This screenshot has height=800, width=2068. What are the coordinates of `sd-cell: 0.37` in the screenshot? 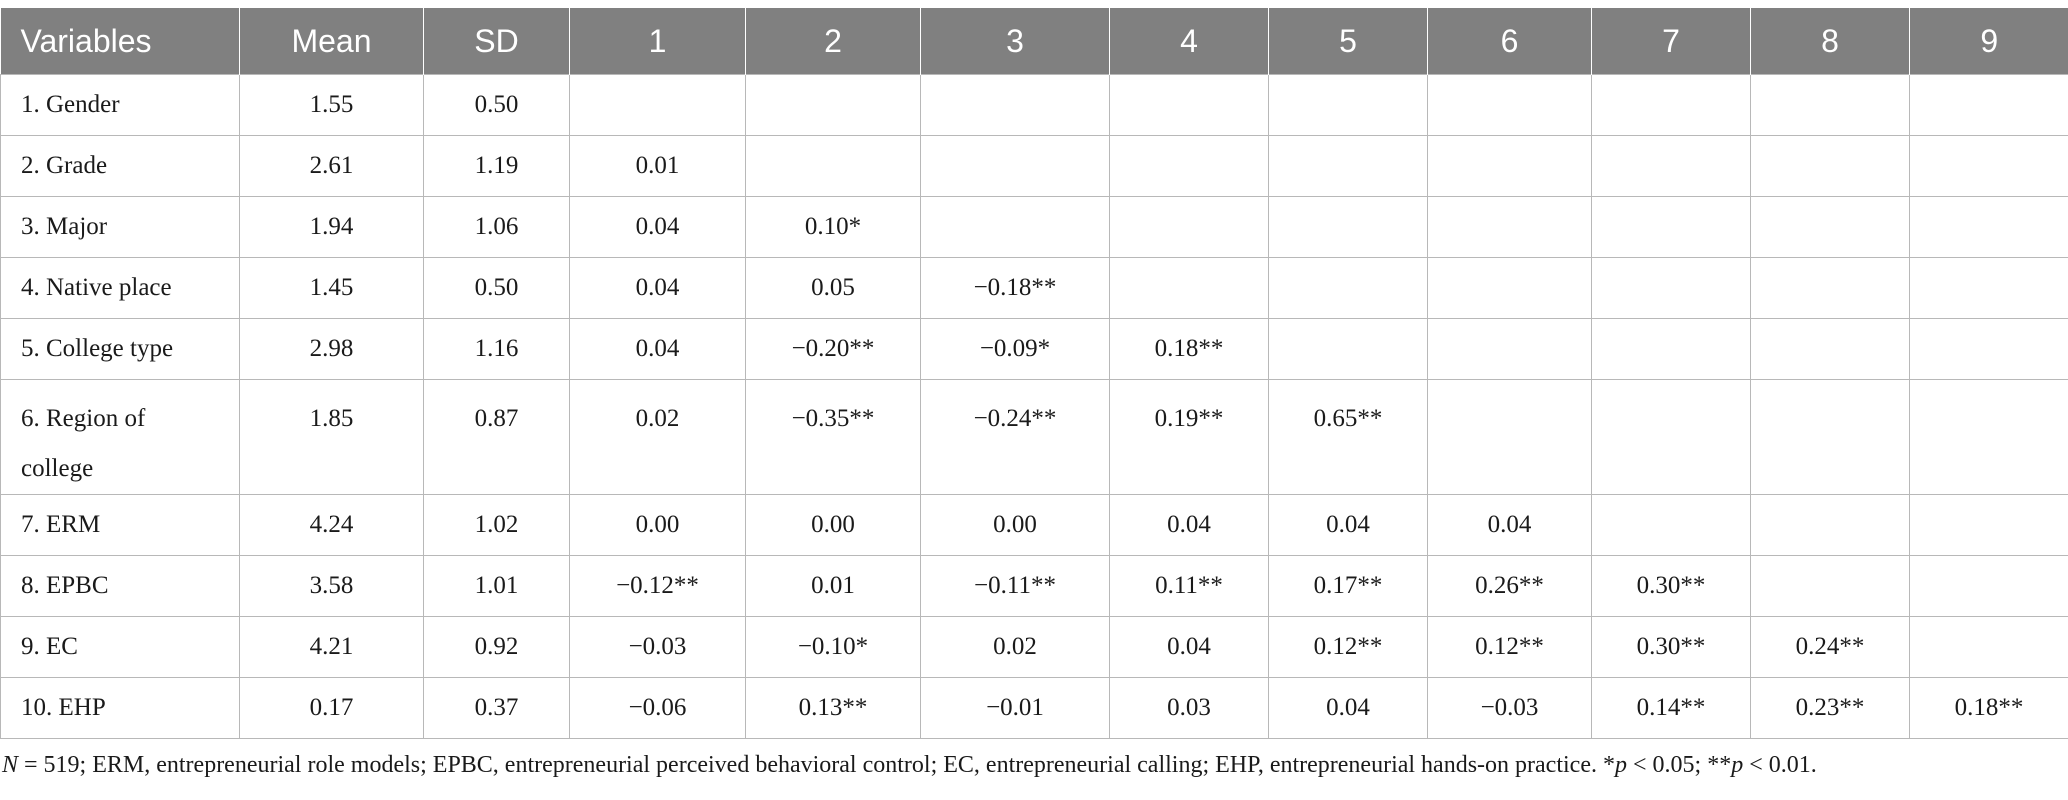 It's located at (496, 708).